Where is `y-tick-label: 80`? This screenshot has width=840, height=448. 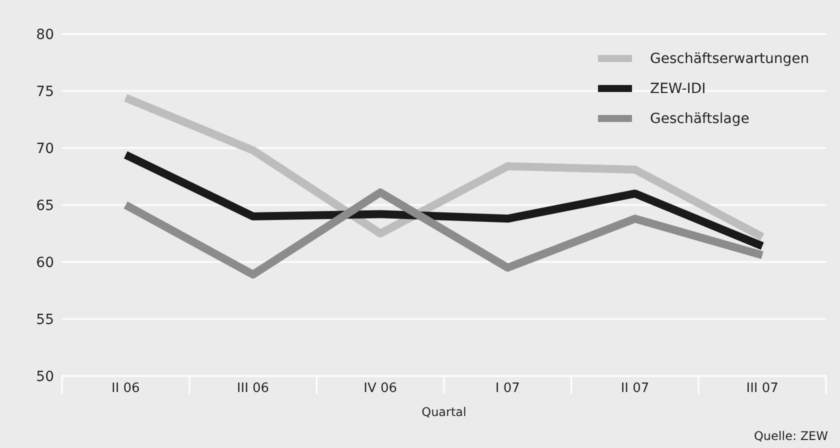
y-tick-label: 80 is located at coordinates (45, 34).